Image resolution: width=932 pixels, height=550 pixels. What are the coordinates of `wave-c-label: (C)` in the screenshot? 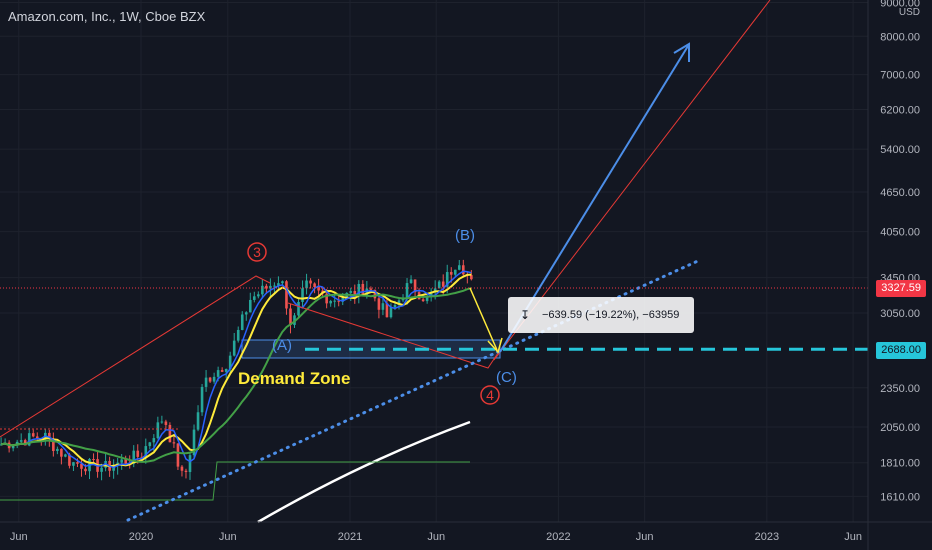 It's located at (506, 377).